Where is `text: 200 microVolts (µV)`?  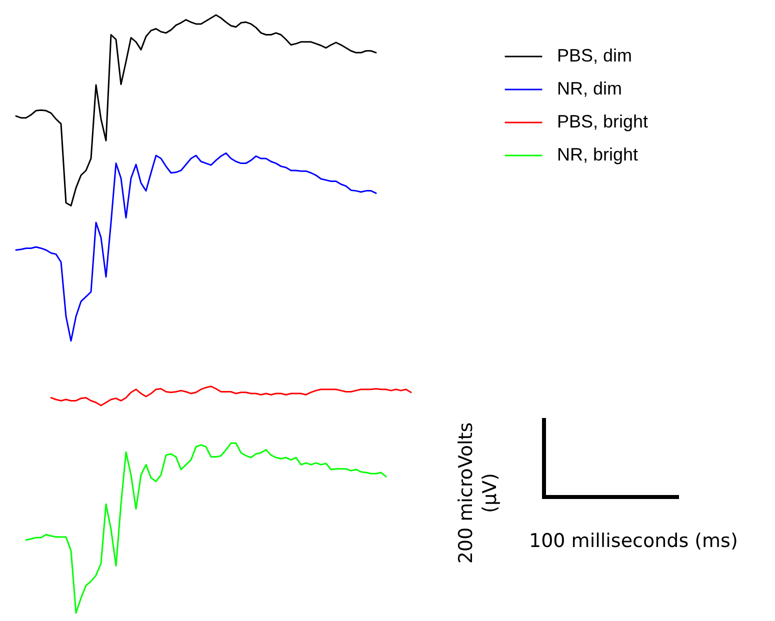 text: 200 microVolts (µV) is located at coordinates (478, 493).